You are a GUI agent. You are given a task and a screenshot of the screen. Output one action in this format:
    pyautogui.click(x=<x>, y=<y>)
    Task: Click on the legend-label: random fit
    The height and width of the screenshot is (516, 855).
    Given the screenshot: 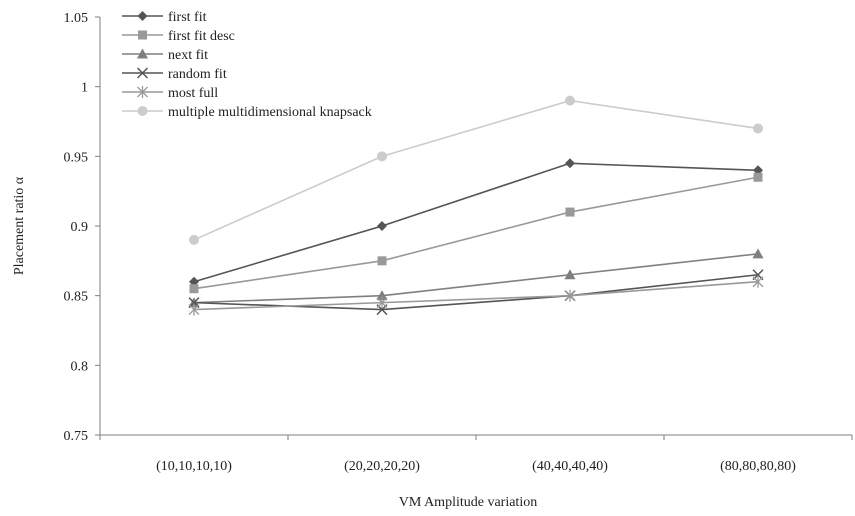 What is the action you would take?
    pyautogui.click(x=197, y=74)
    